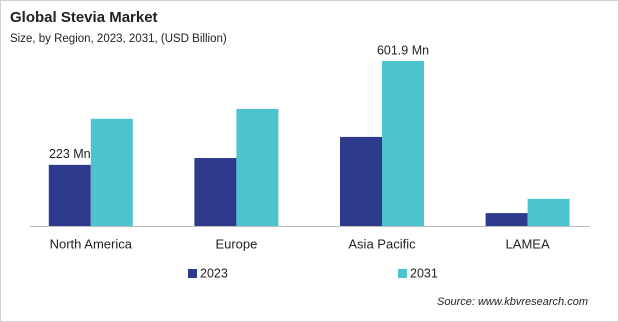 The width and height of the screenshot is (619, 322). I want to click on x-tick-label: Europe, so click(236, 243).